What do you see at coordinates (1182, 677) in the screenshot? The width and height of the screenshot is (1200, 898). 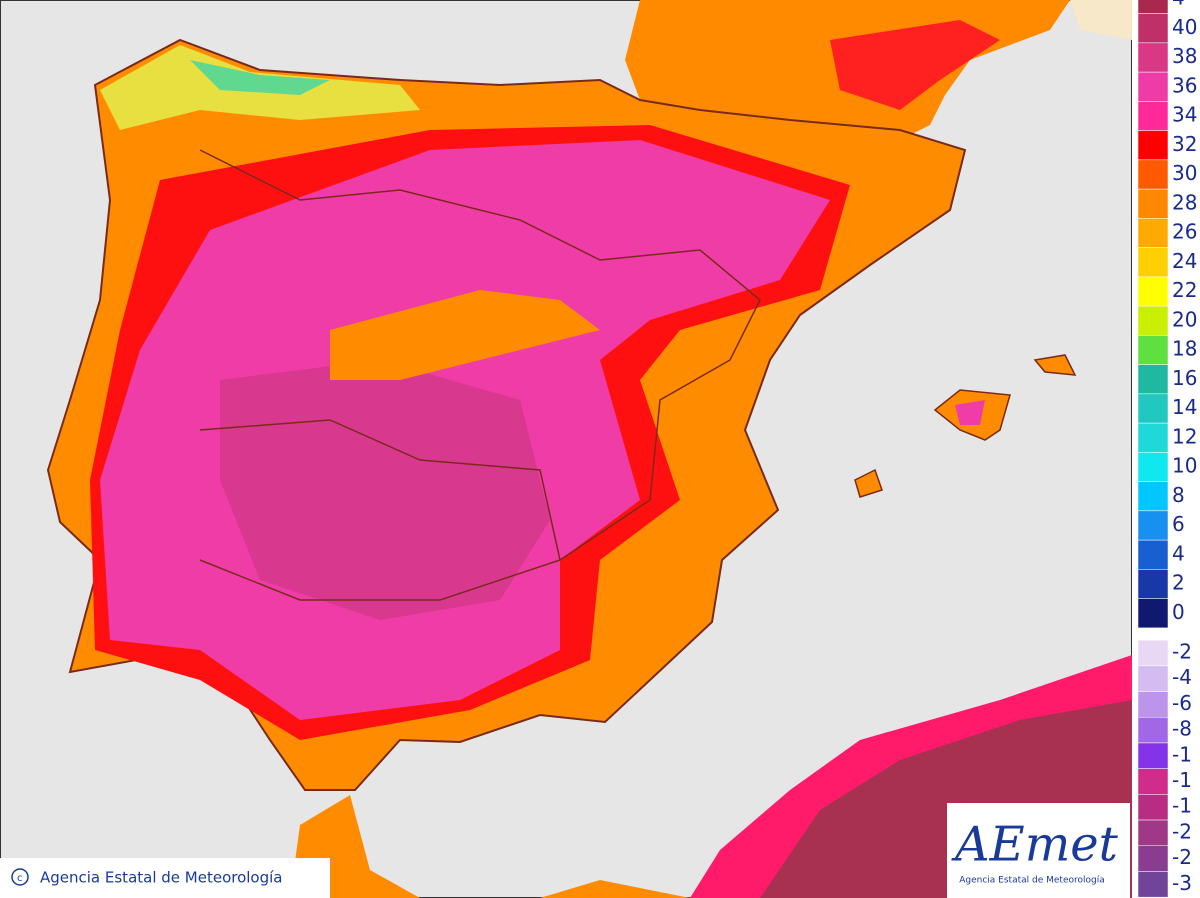 I see `legend-label: -4` at bounding box center [1182, 677].